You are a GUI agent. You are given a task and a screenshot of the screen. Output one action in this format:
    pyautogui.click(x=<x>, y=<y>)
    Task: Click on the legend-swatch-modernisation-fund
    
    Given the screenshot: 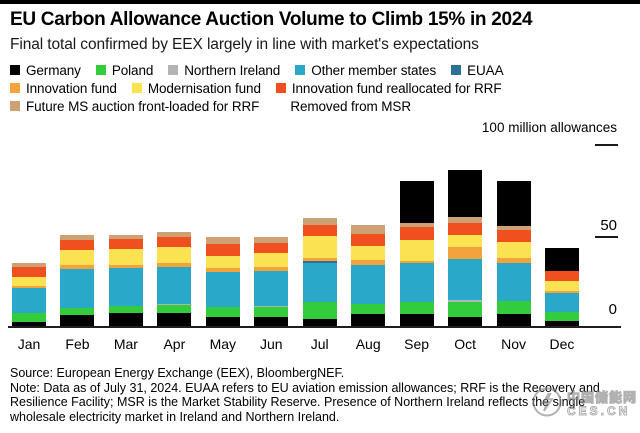 What is the action you would take?
    pyautogui.click(x=136, y=88)
    